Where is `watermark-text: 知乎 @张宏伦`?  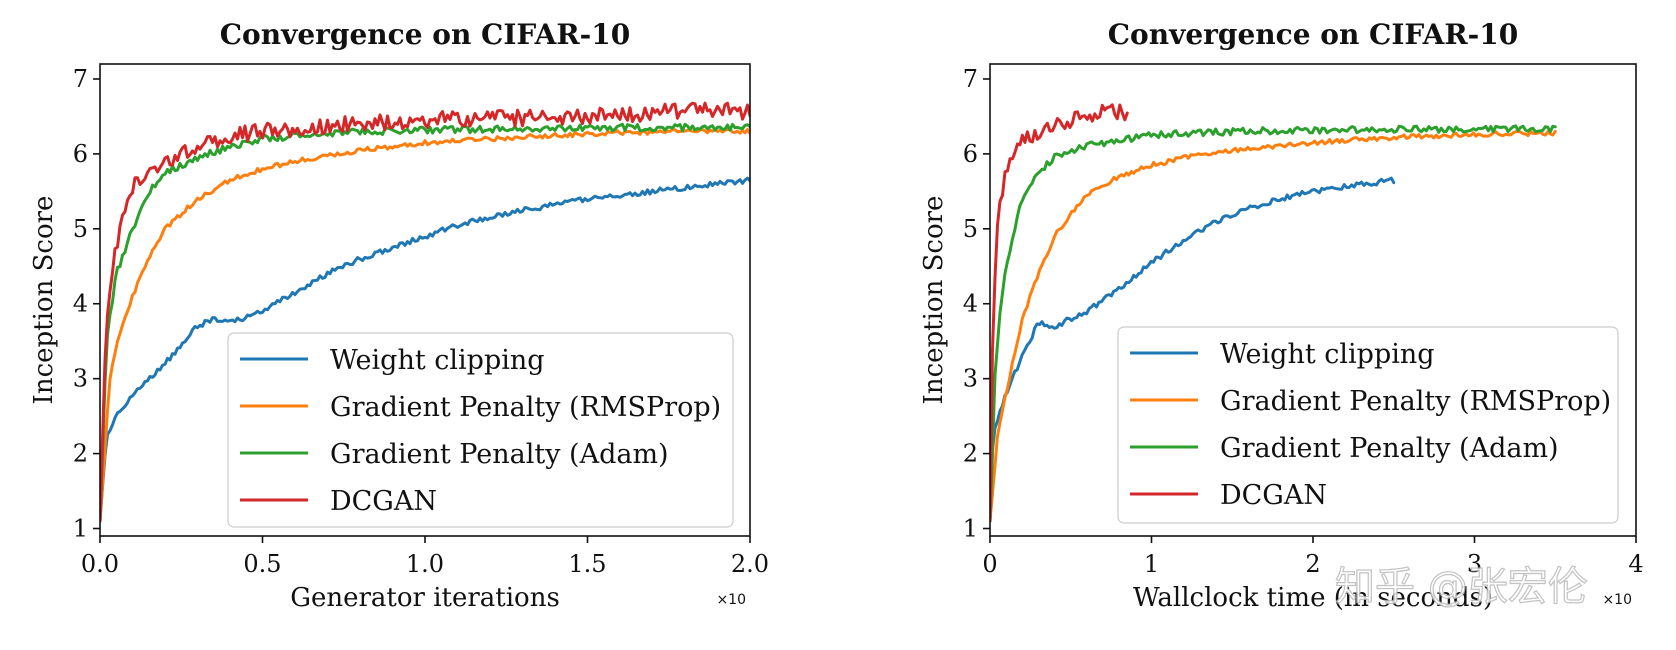 watermark-text: 知乎 @张宏伦 is located at coordinates (1461, 587).